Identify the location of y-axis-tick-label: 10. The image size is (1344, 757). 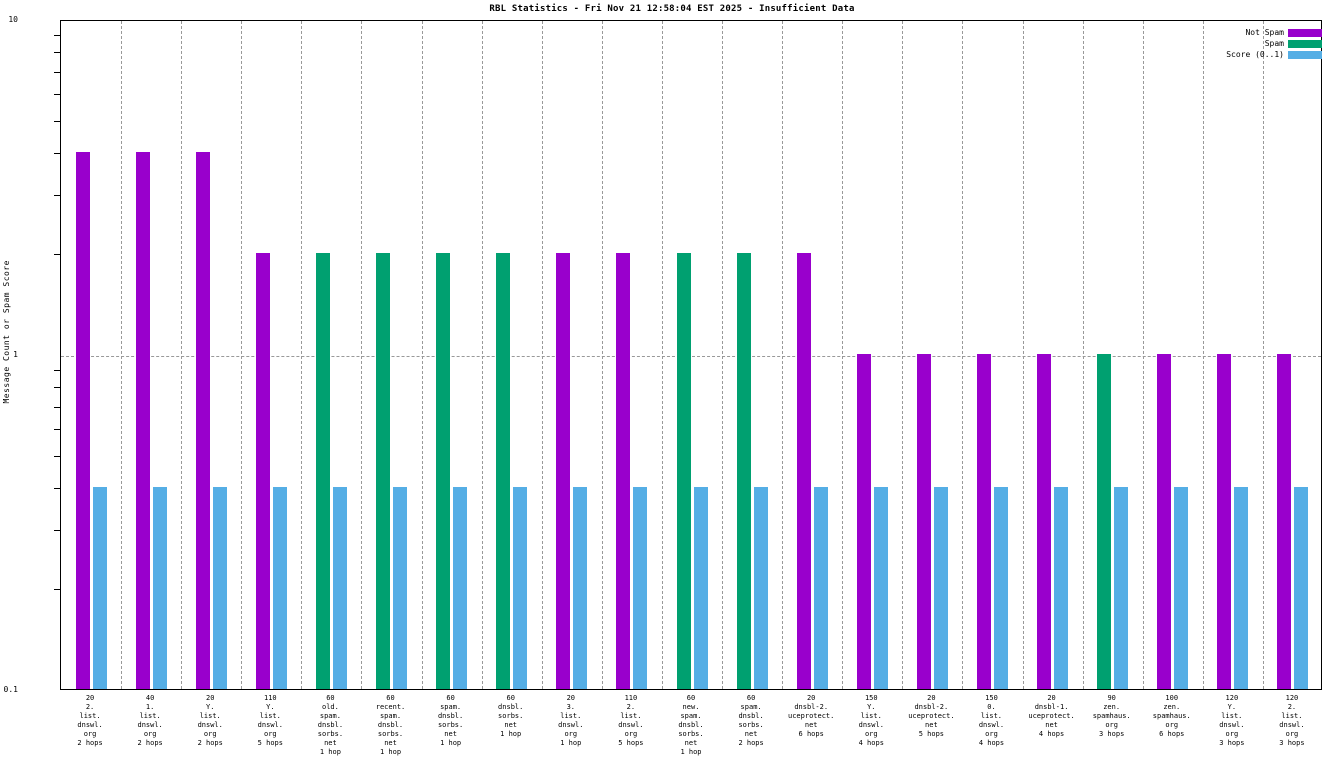
(13, 19).